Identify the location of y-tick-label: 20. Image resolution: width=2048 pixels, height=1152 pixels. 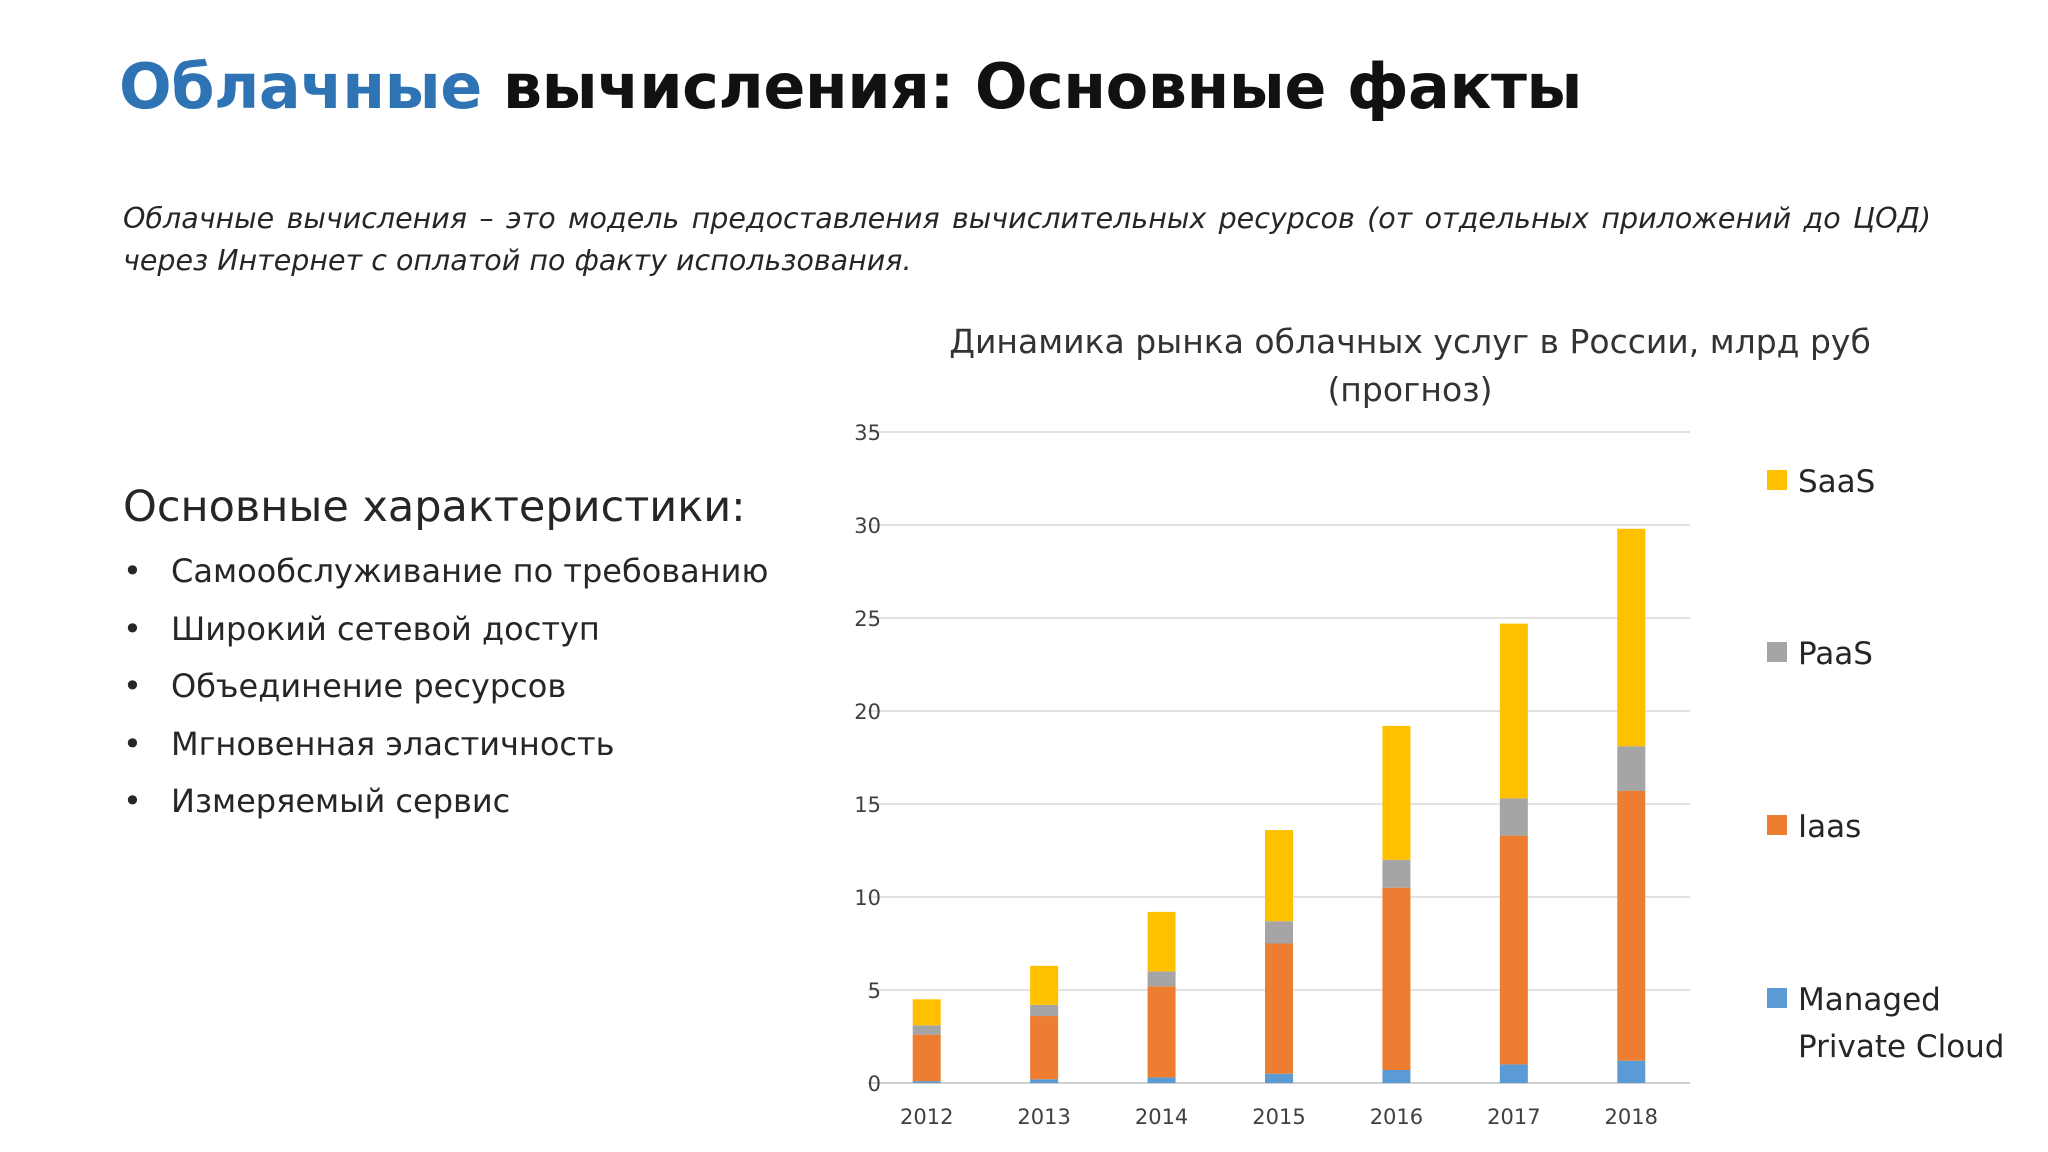
(867, 712).